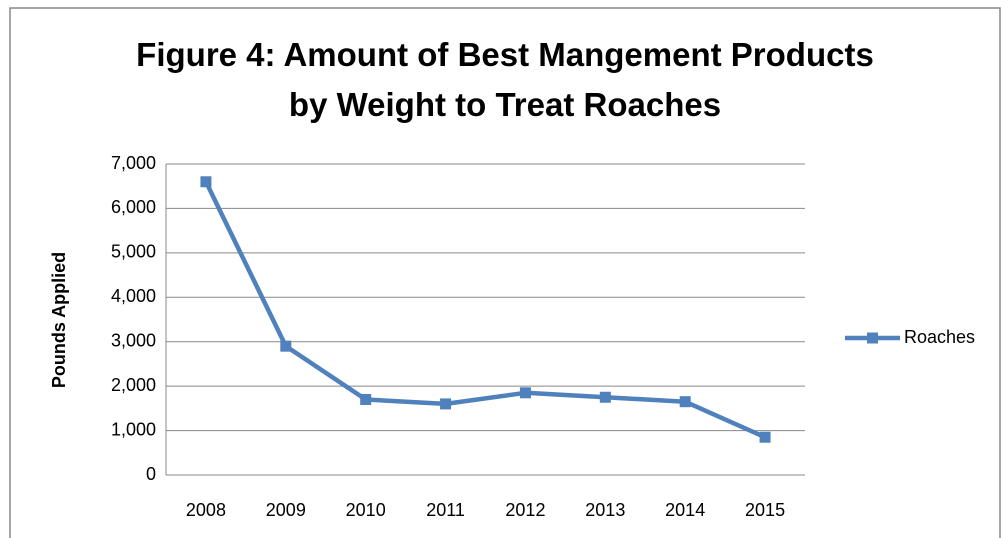  What do you see at coordinates (133, 207) in the screenshot?
I see `y-tick-label: 6,000` at bounding box center [133, 207].